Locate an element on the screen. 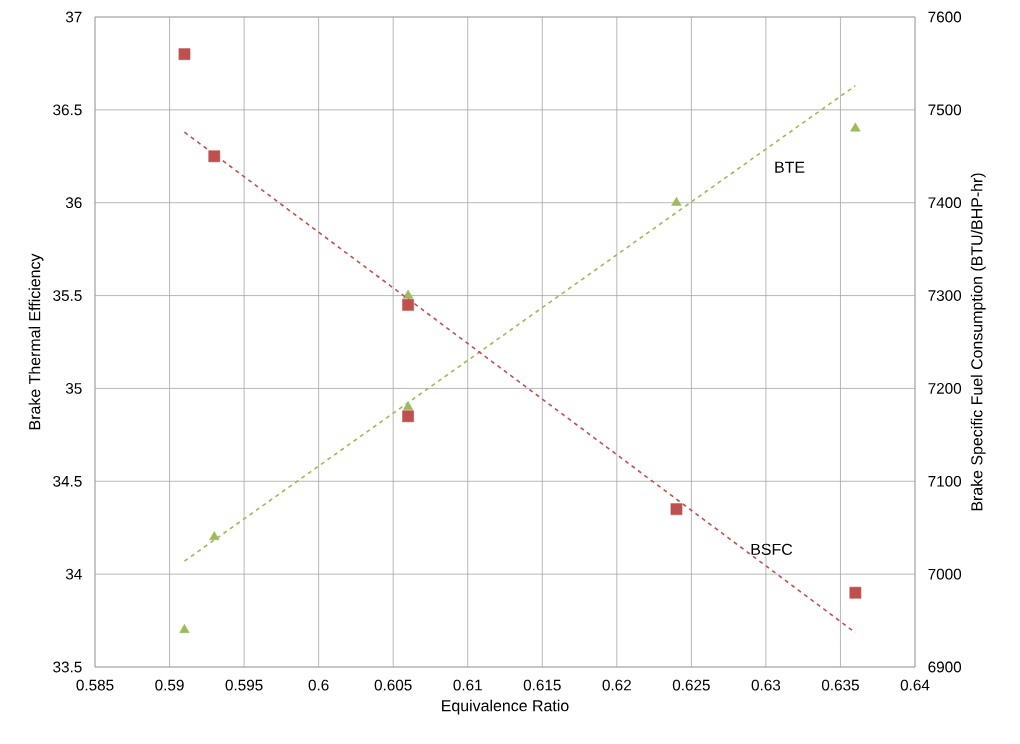  annotation: BSFC is located at coordinates (772, 549).